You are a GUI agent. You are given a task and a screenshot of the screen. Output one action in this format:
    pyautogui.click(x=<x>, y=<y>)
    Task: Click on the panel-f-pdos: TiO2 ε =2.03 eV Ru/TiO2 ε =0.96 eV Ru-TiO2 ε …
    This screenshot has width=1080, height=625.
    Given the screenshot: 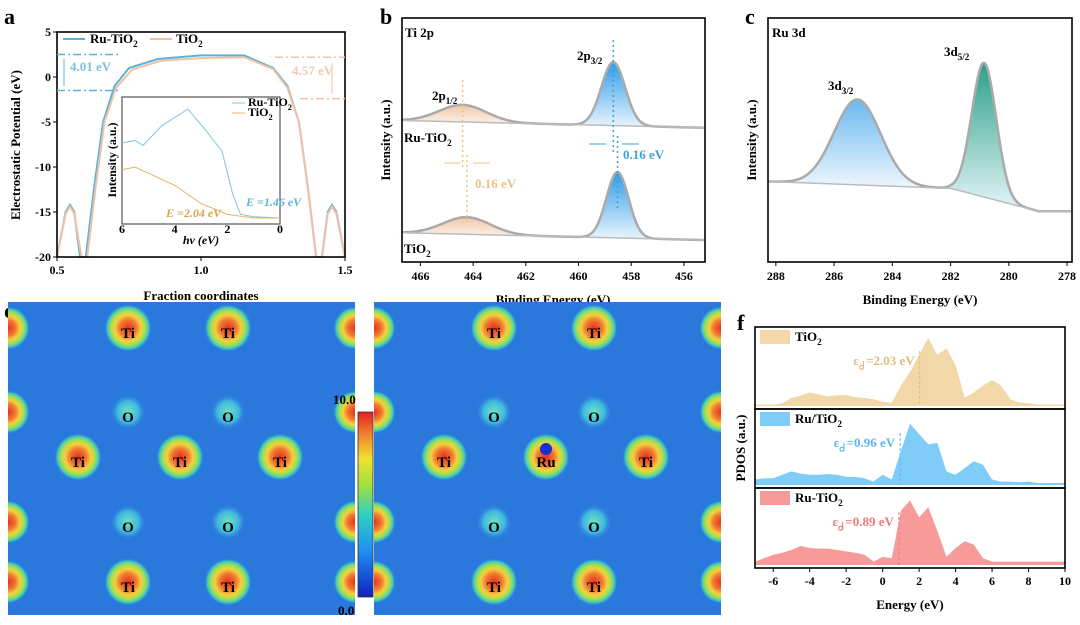 What is the action you would take?
    pyautogui.click(x=902, y=469)
    